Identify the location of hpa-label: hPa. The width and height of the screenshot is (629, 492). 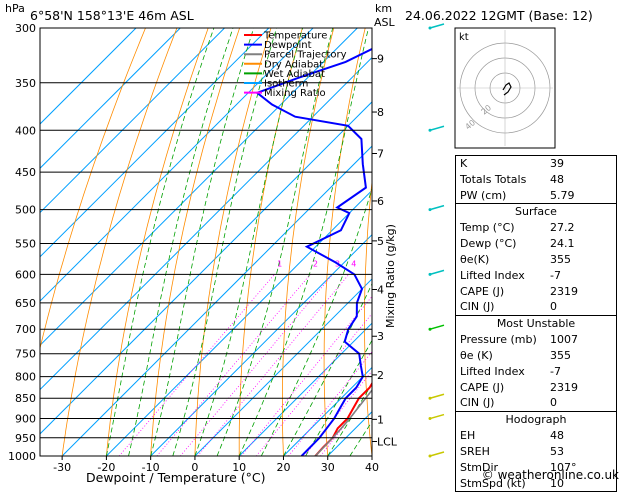
(15, 8).